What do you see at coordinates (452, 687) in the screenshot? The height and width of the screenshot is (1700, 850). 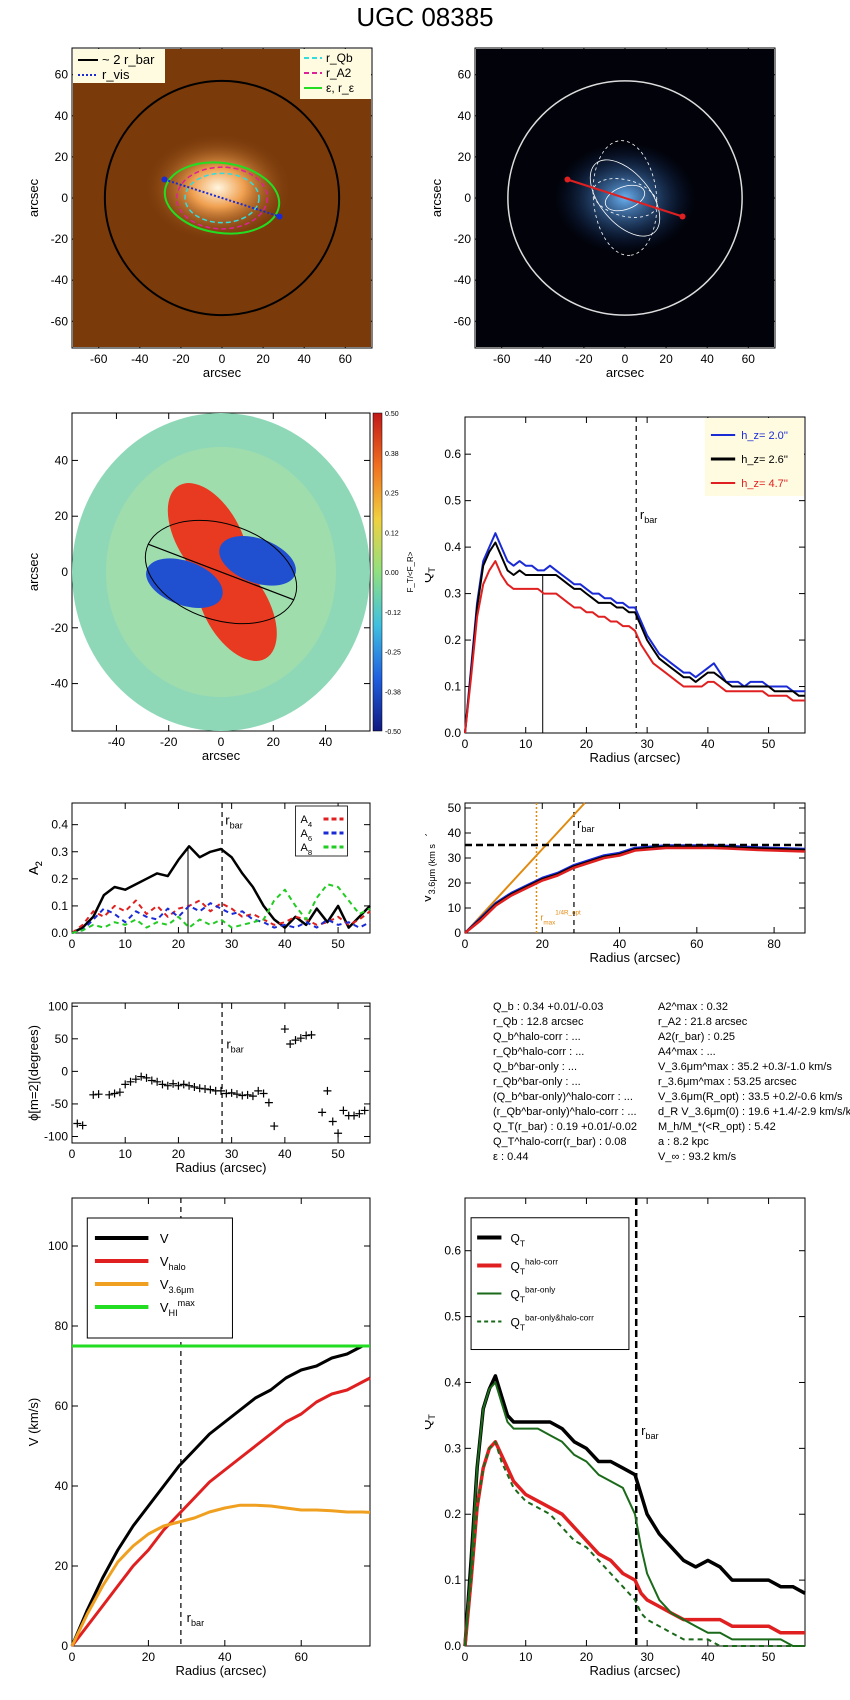 I see `y-tick-label: 0.1` at bounding box center [452, 687].